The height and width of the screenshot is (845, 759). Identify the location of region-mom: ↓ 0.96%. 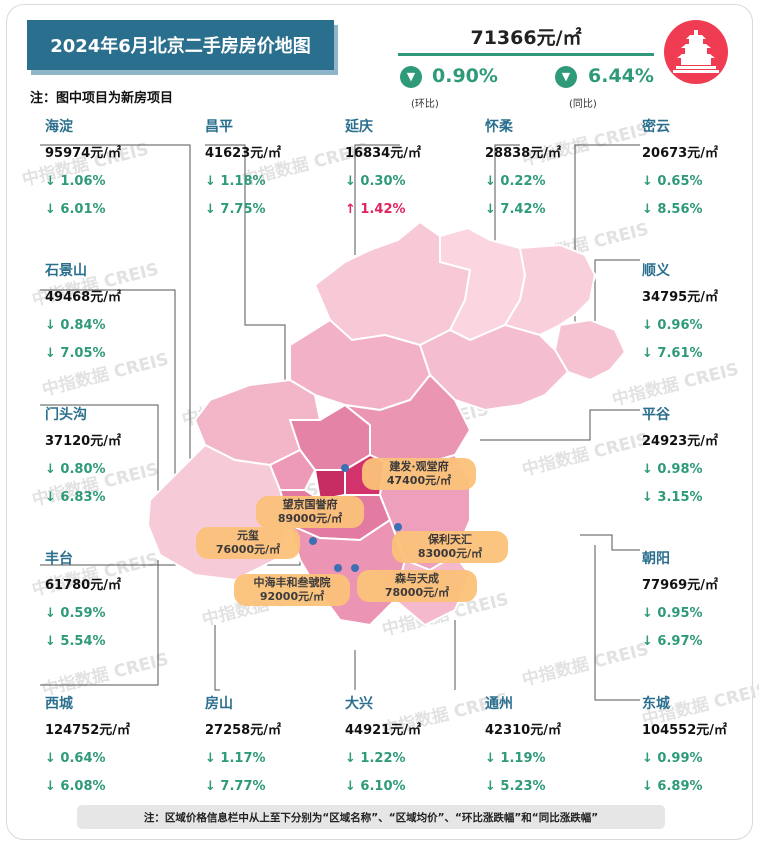
(672, 325).